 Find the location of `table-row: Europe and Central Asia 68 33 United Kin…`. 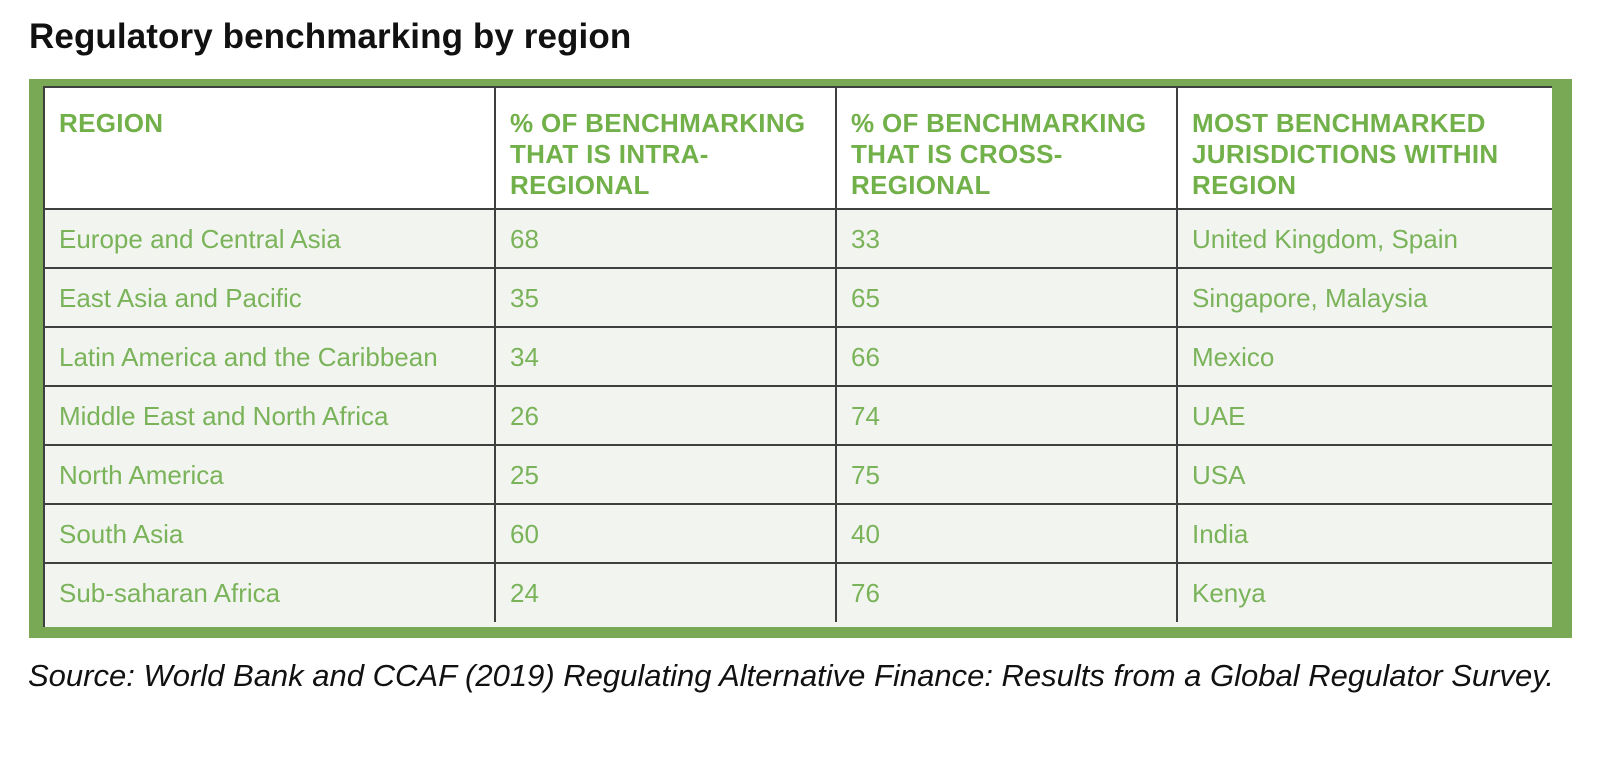

table-row: Europe and Central Asia 68 33 United Kin… is located at coordinates (798, 239).